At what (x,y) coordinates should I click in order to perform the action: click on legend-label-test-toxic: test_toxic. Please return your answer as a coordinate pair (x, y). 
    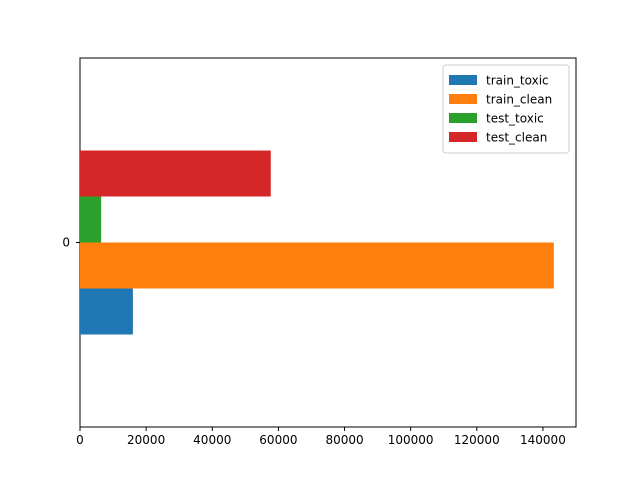
    Looking at the image, I should click on (515, 119).